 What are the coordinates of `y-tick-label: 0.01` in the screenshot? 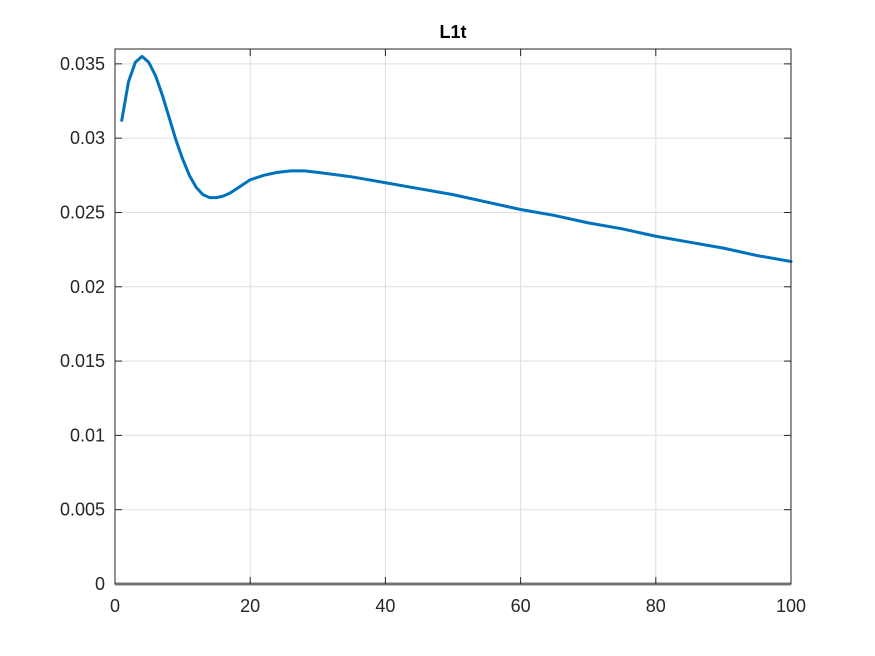 It's located at (87, 435).